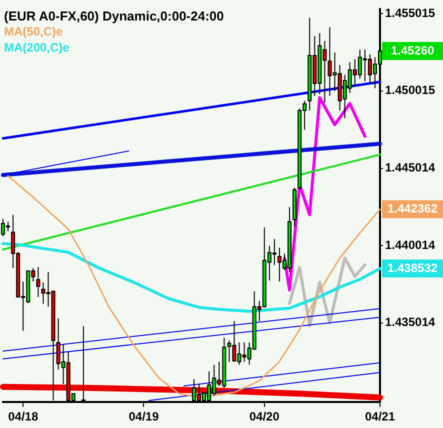  What do you see at coordinates (114, 16) in the screenshot?
I see `chart-title: (EUR A0-FX,60) Dynamic,0:00-24:00` at bounding box center [114, 16].